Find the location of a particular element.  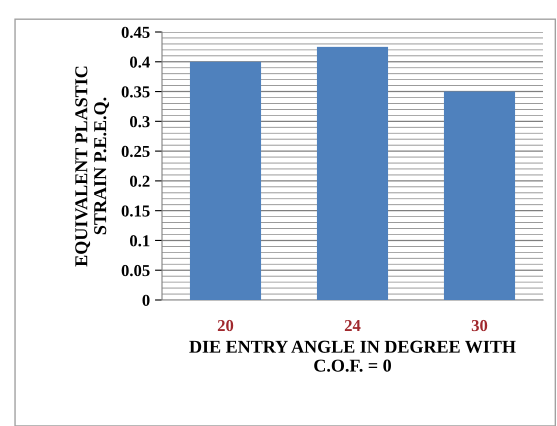

y-tick-label: 0.2 is located at coordinates (140, 181).